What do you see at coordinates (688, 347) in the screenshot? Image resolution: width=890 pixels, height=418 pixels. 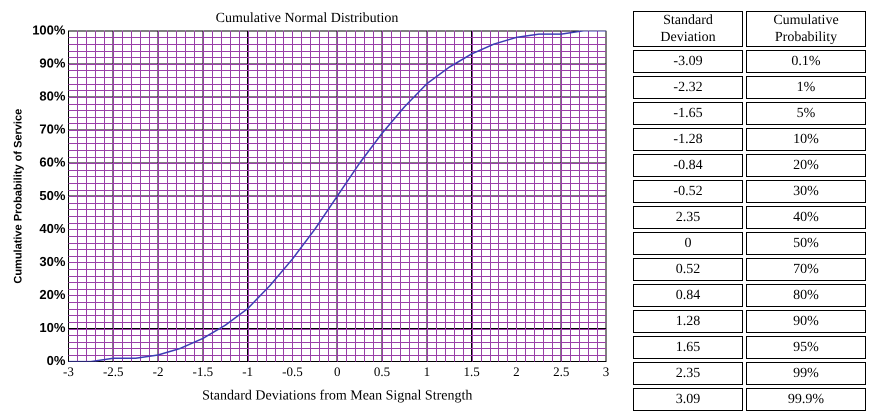 I see `category-label: 1.65` at bounding box center [688, 347].